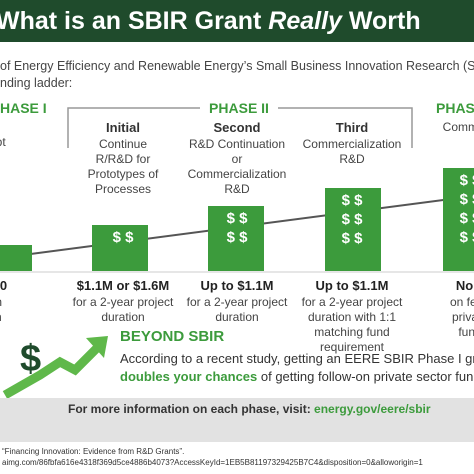 Image resolution: width=474 pixels, height=474 pixels. Describe the element at coordinates (23, 108) in the screenshot. I see `phase-label: HASE I` at that location.